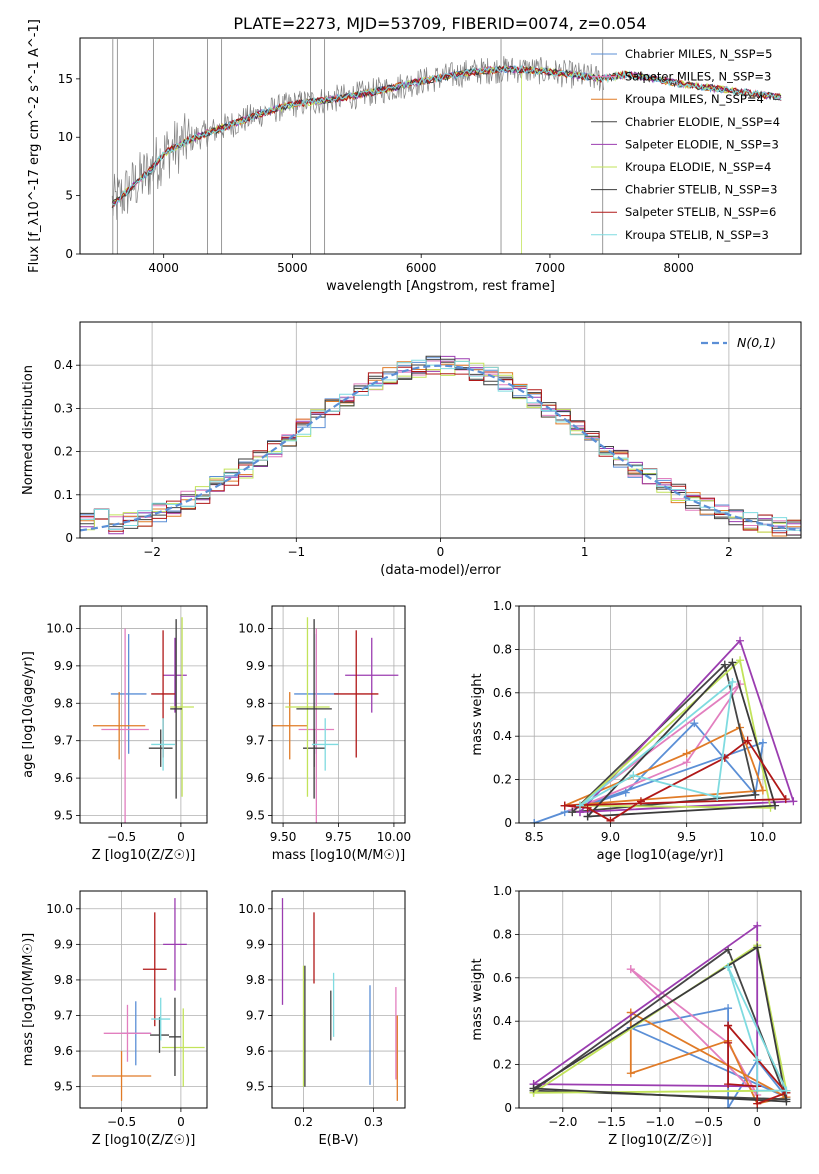  Describe the element at coordinates (678, 268) in the screenshot. I see `x-tick-label: 8000` at that location.